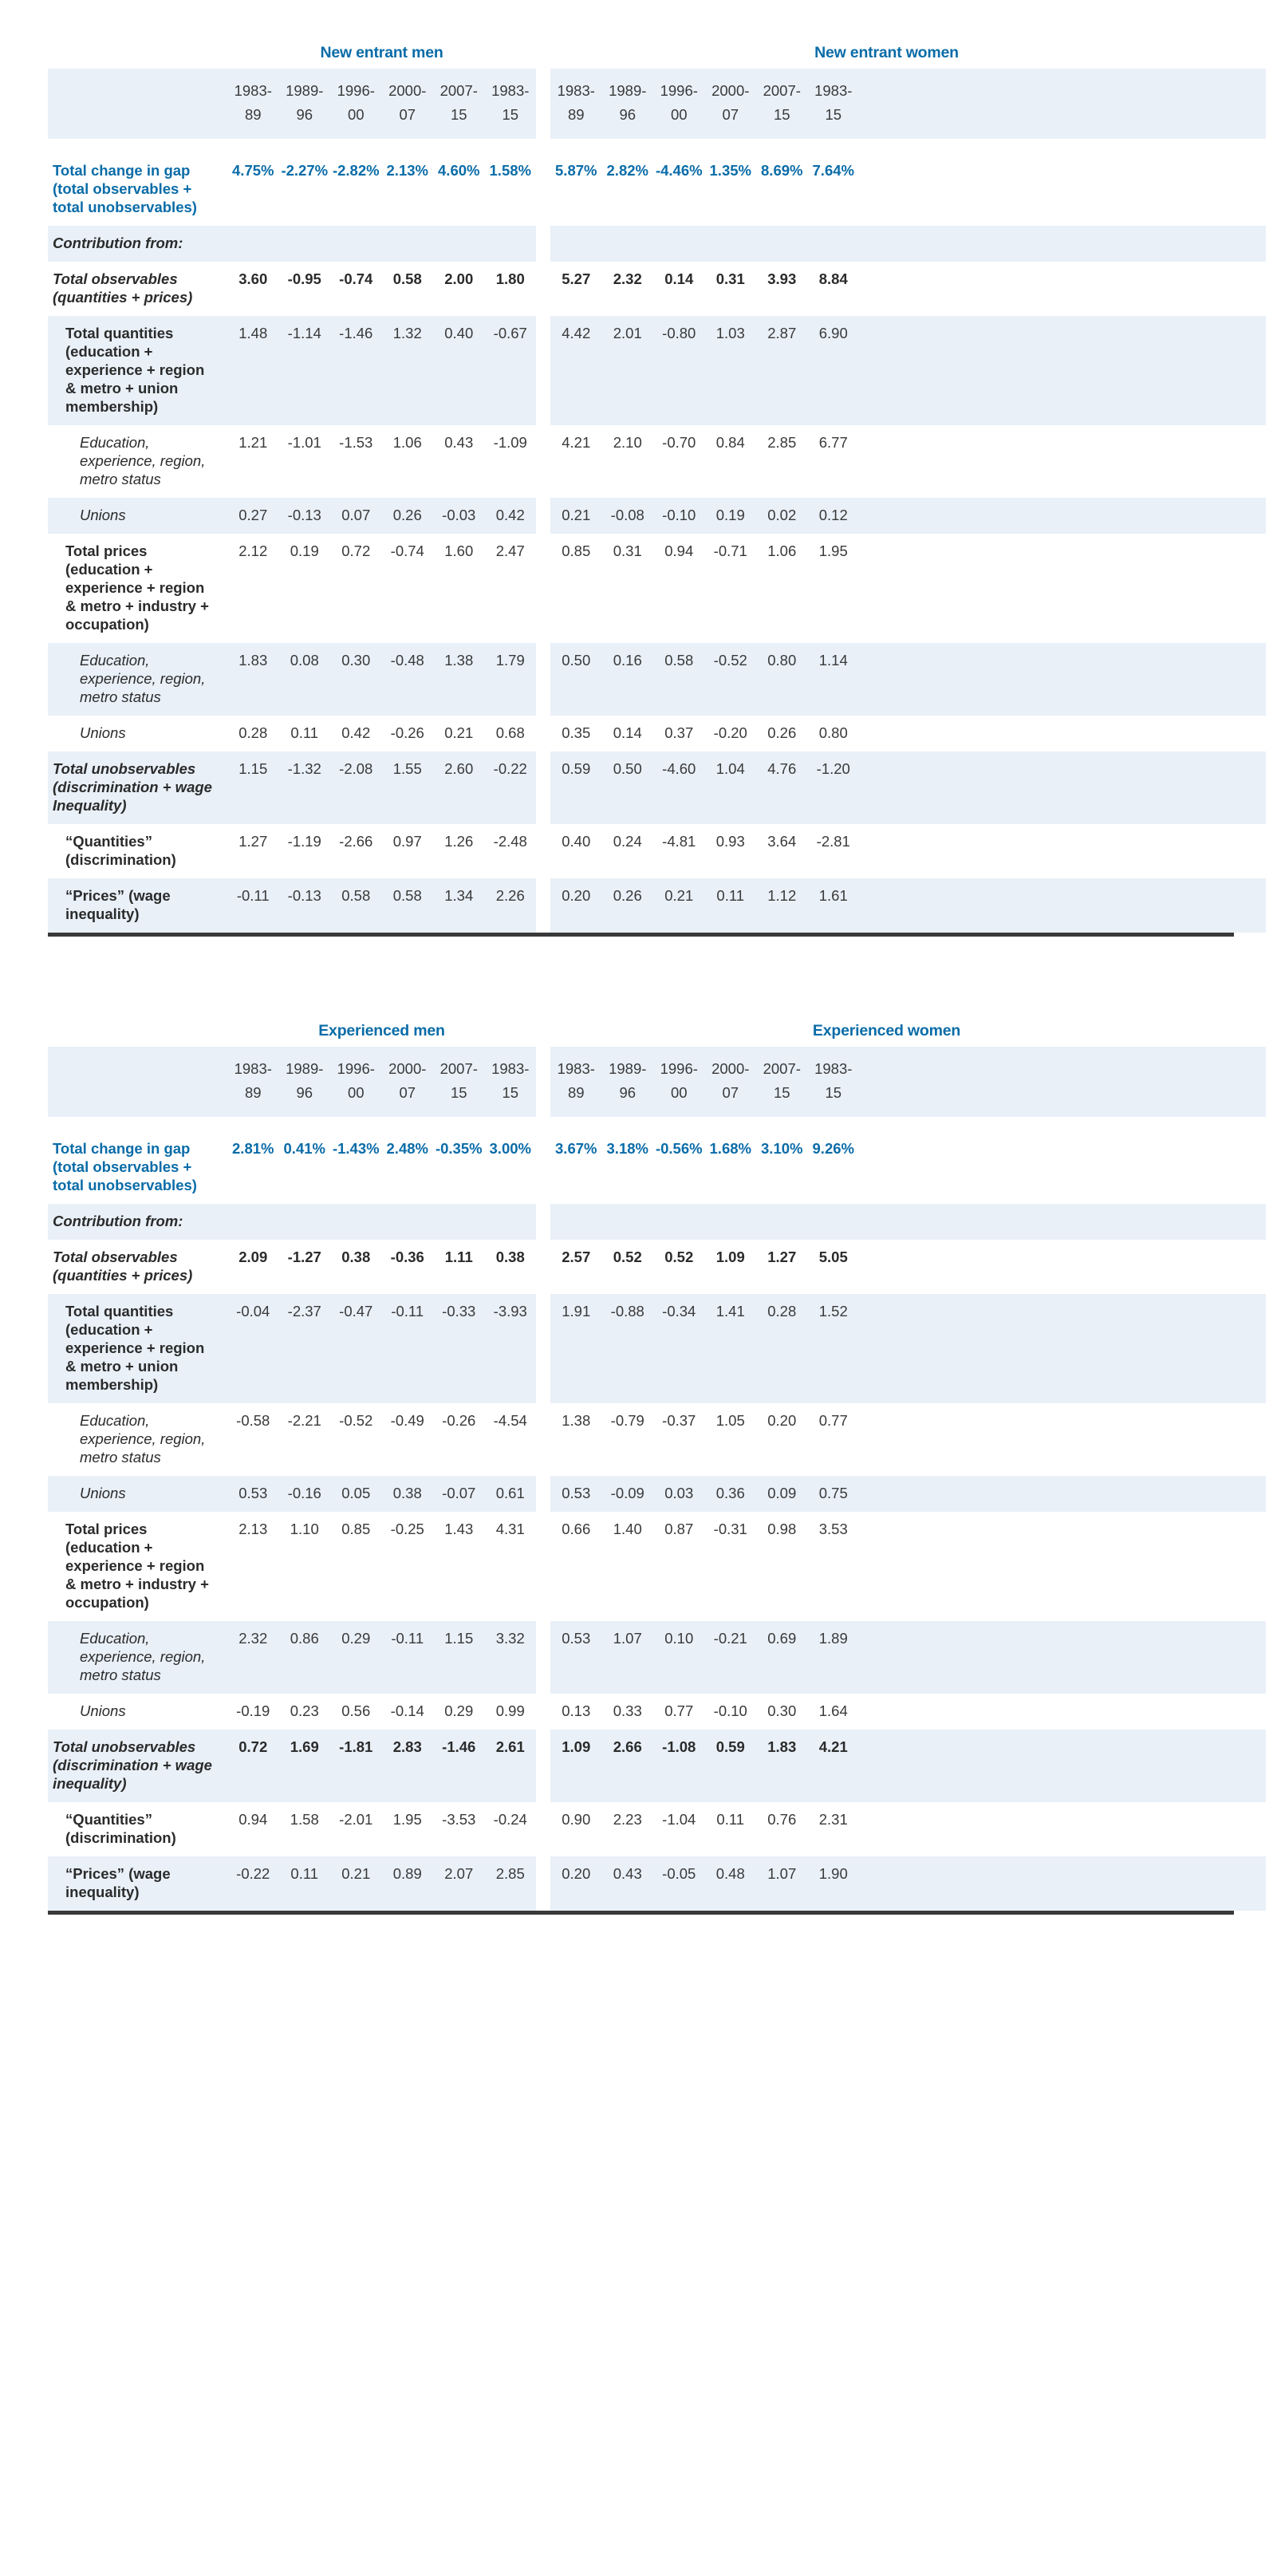 The image size is (1281, 2576). I want to click on data-cell: 3.32, so click(510, 1639).